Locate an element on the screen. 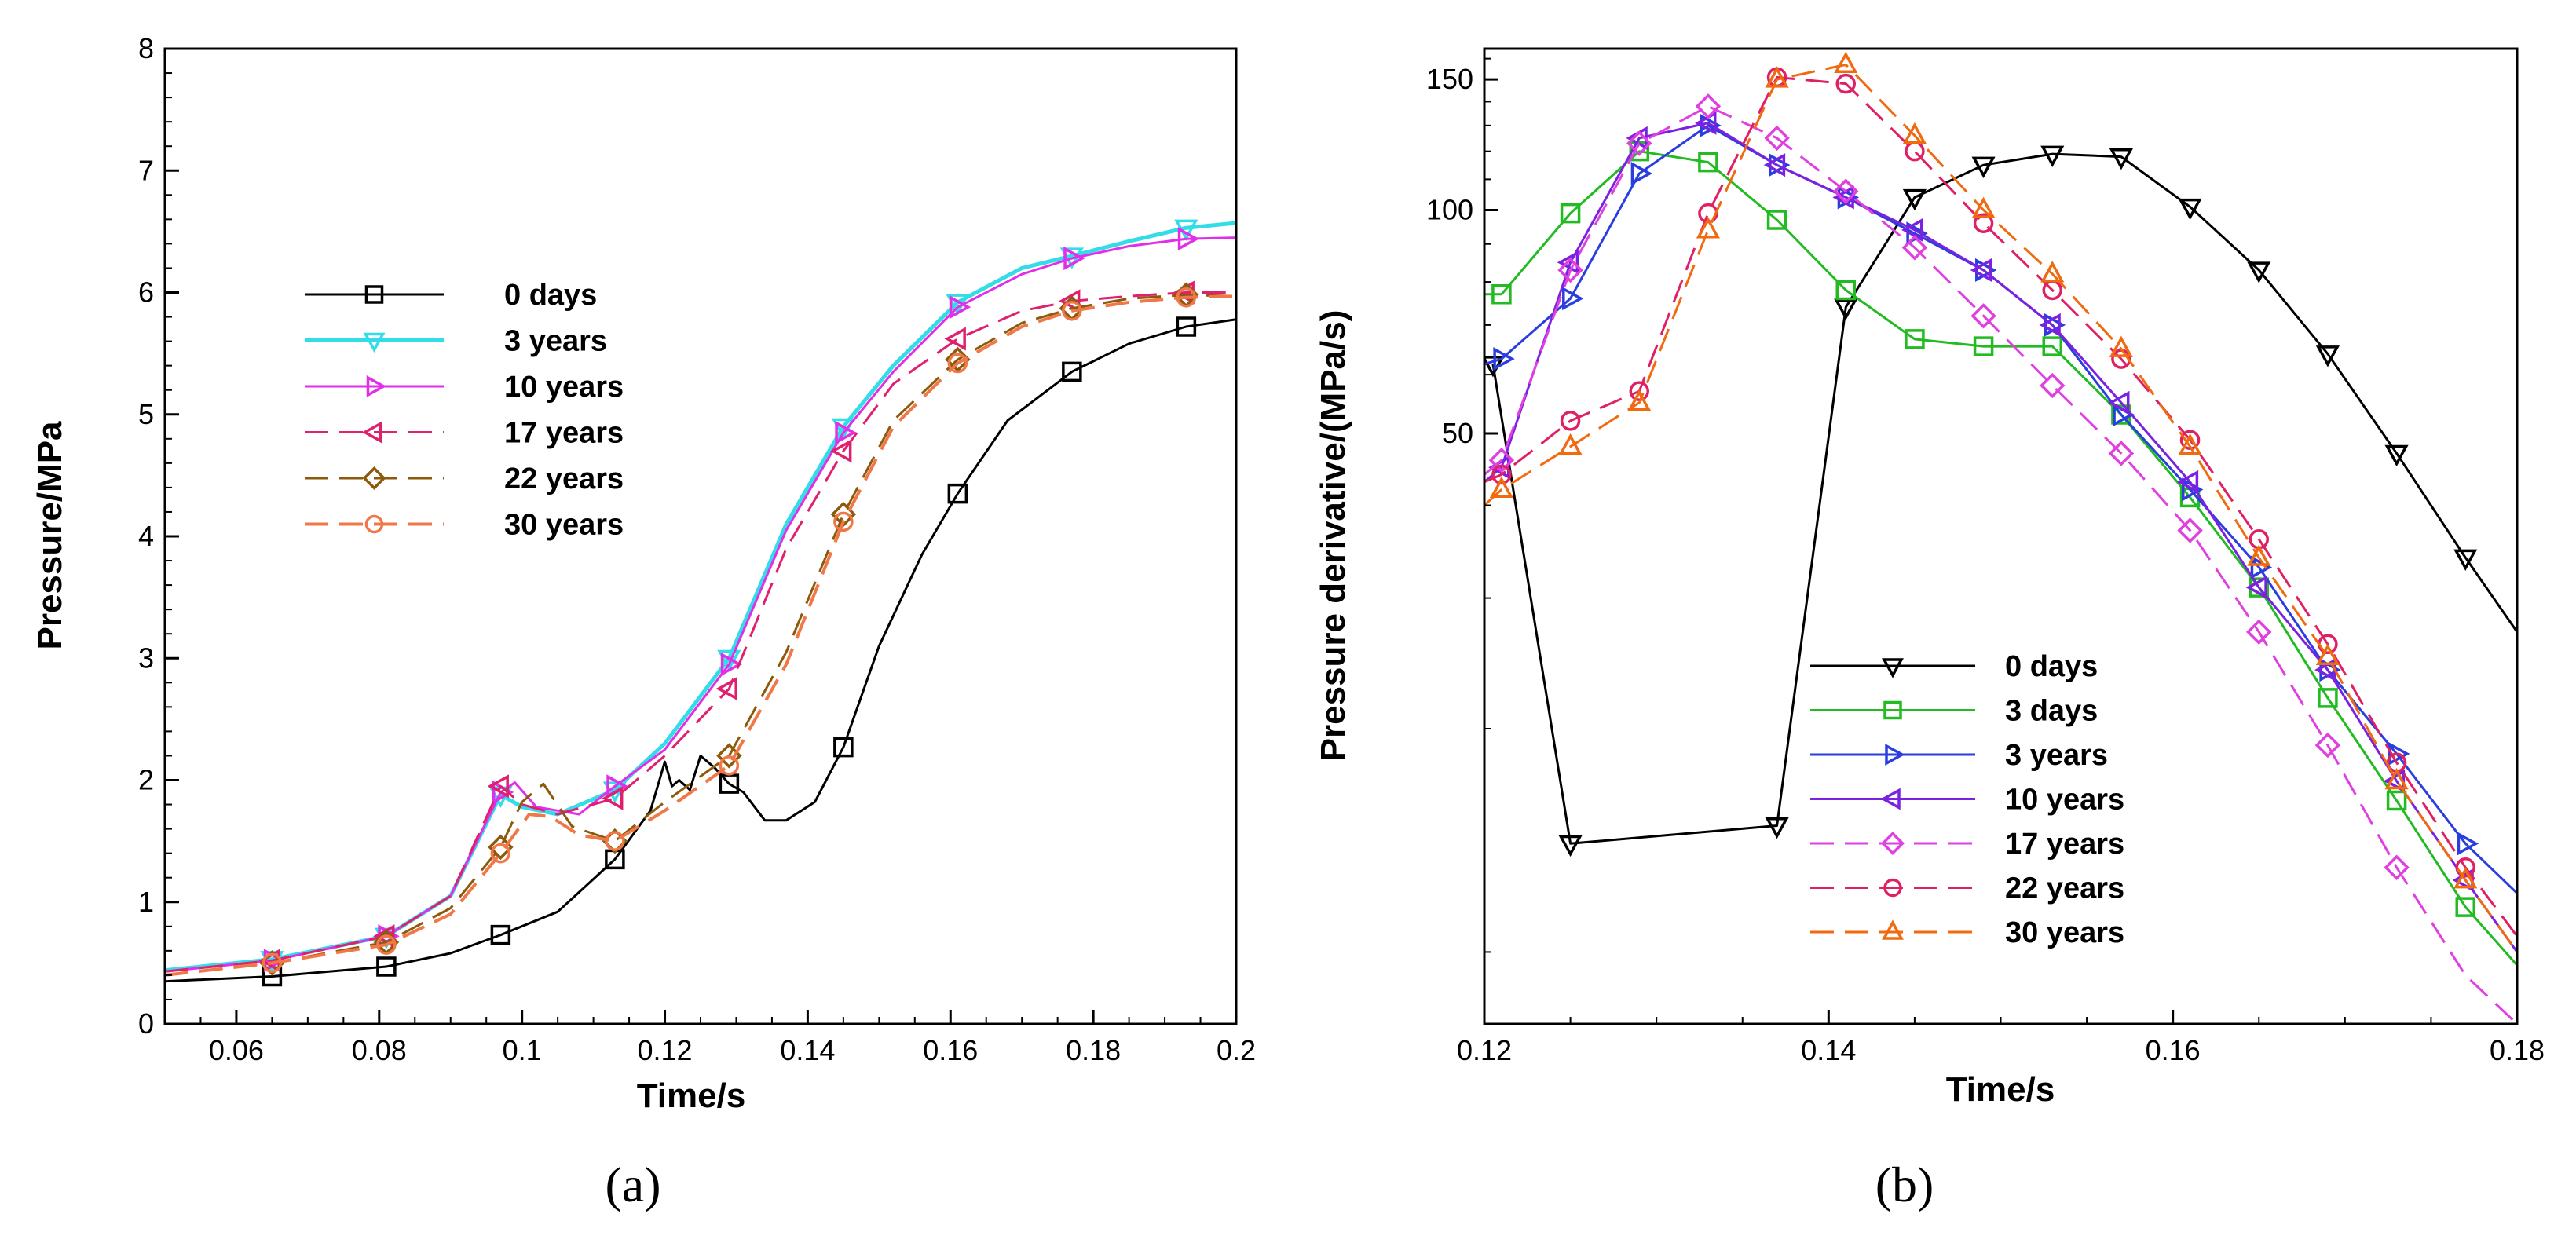 The width and height of the screenshot is (2576, 1243). panel-a-y-tick-label: 0 is located at coordinates (146, 1023).